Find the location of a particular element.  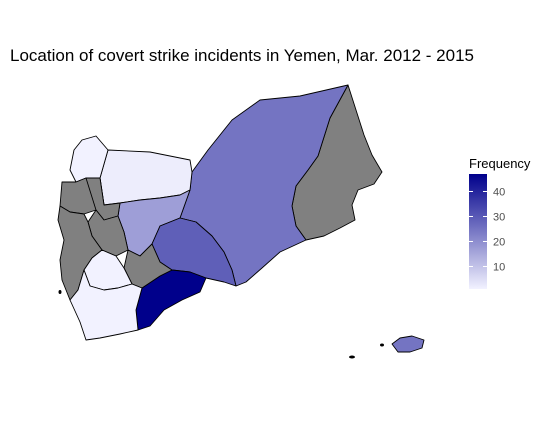

region-socotra is located at coordinates (408, 344).